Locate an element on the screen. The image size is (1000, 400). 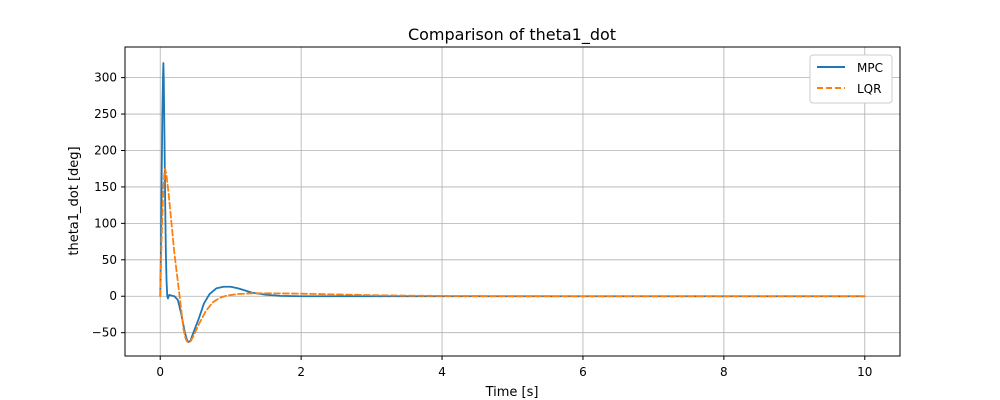
y-tick-label: 250 is located at coordinates (105, 114).